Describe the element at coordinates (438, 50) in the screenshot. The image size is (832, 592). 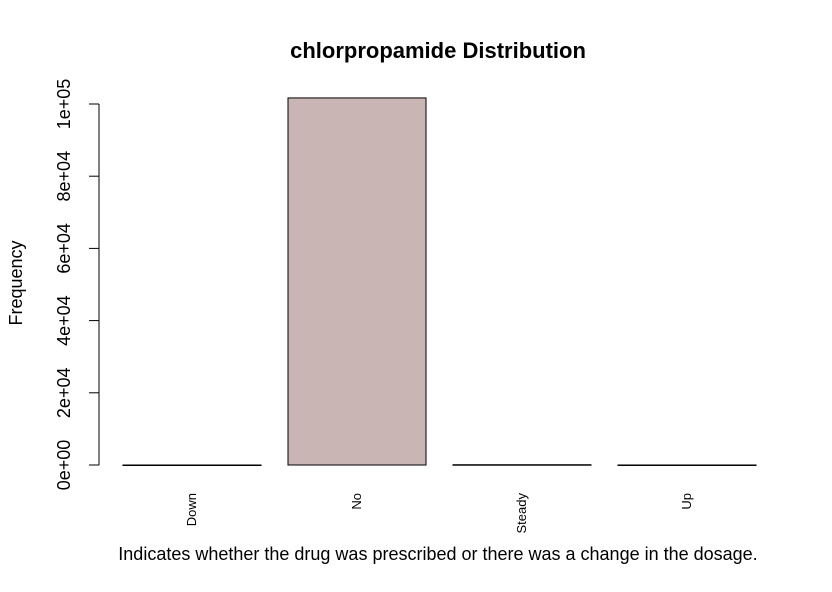
I see `chart-title: chlorpropamide Distribution` at that location.